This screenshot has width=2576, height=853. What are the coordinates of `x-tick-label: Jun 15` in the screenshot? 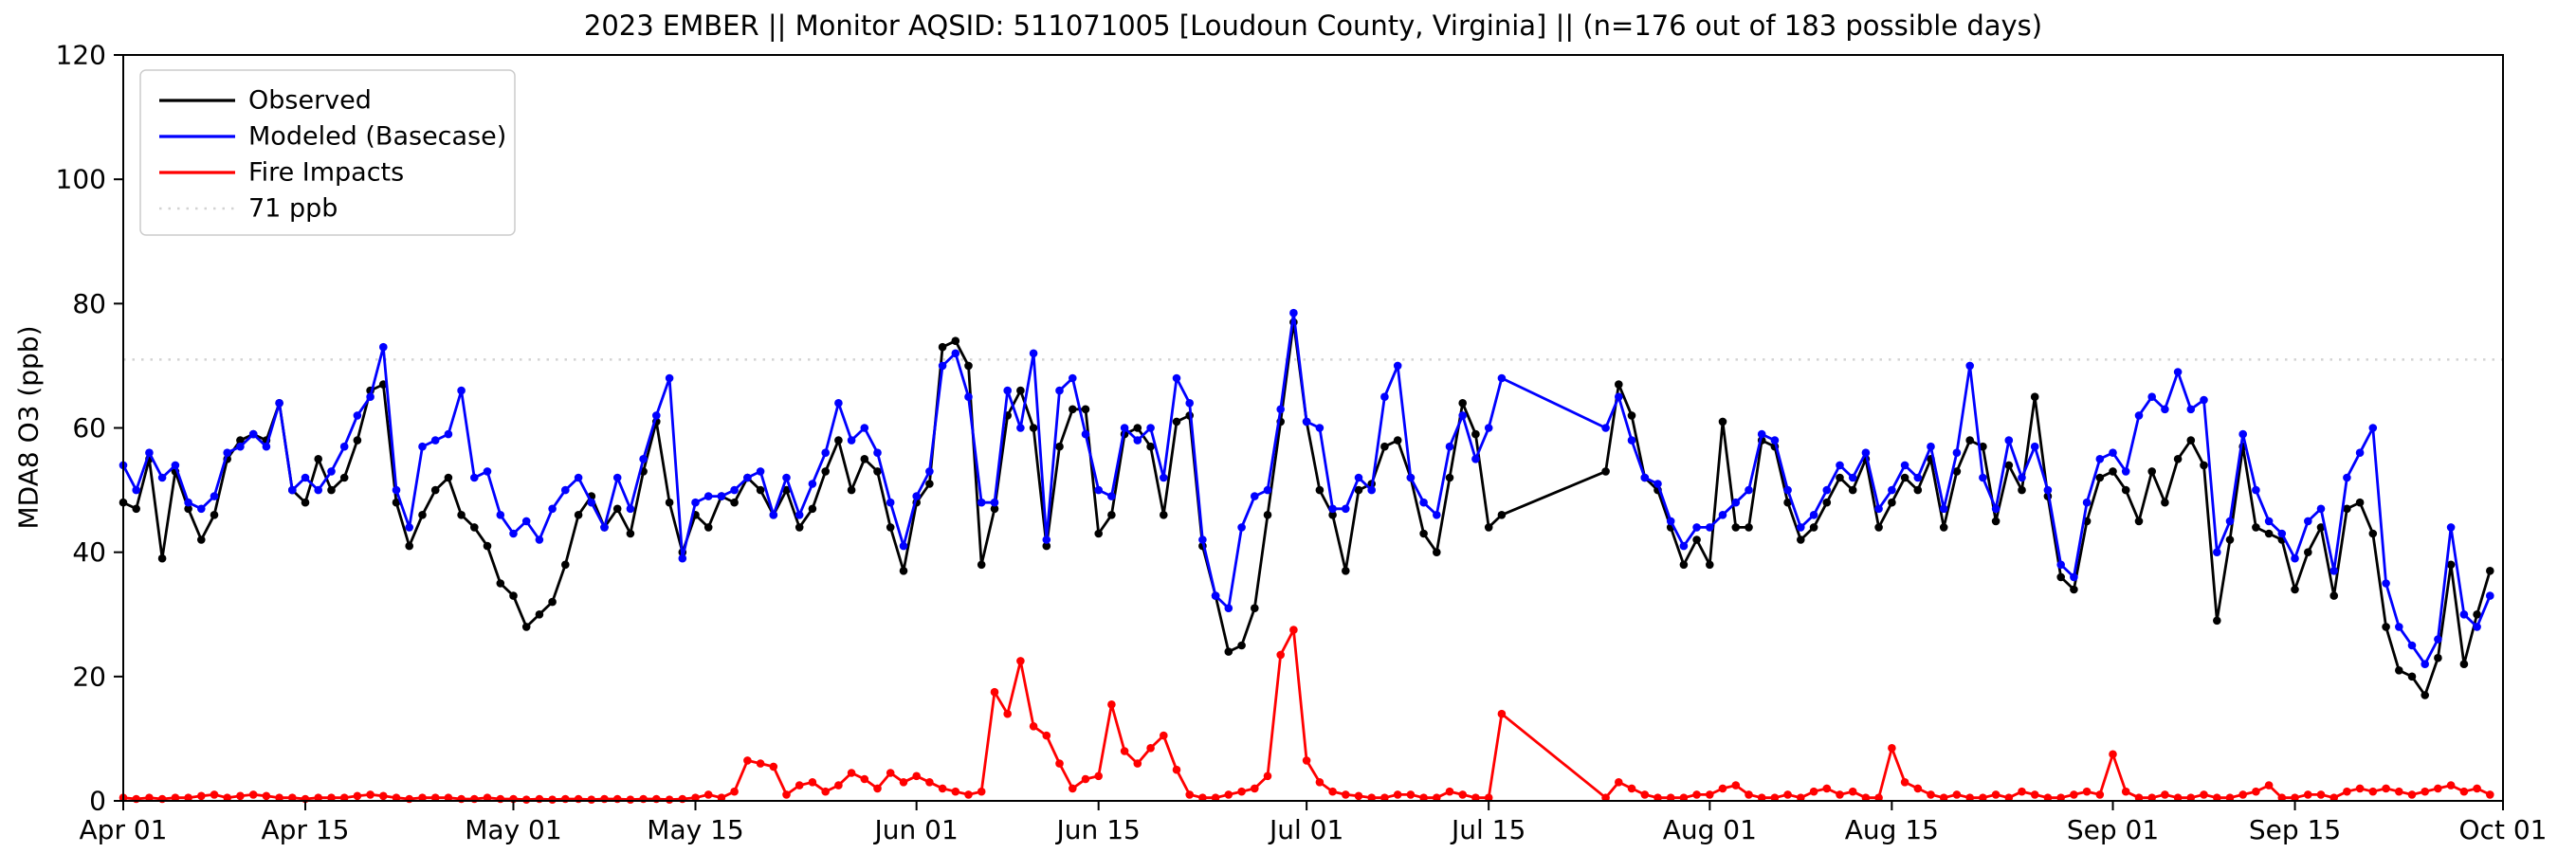 It's located at (1098, 829).